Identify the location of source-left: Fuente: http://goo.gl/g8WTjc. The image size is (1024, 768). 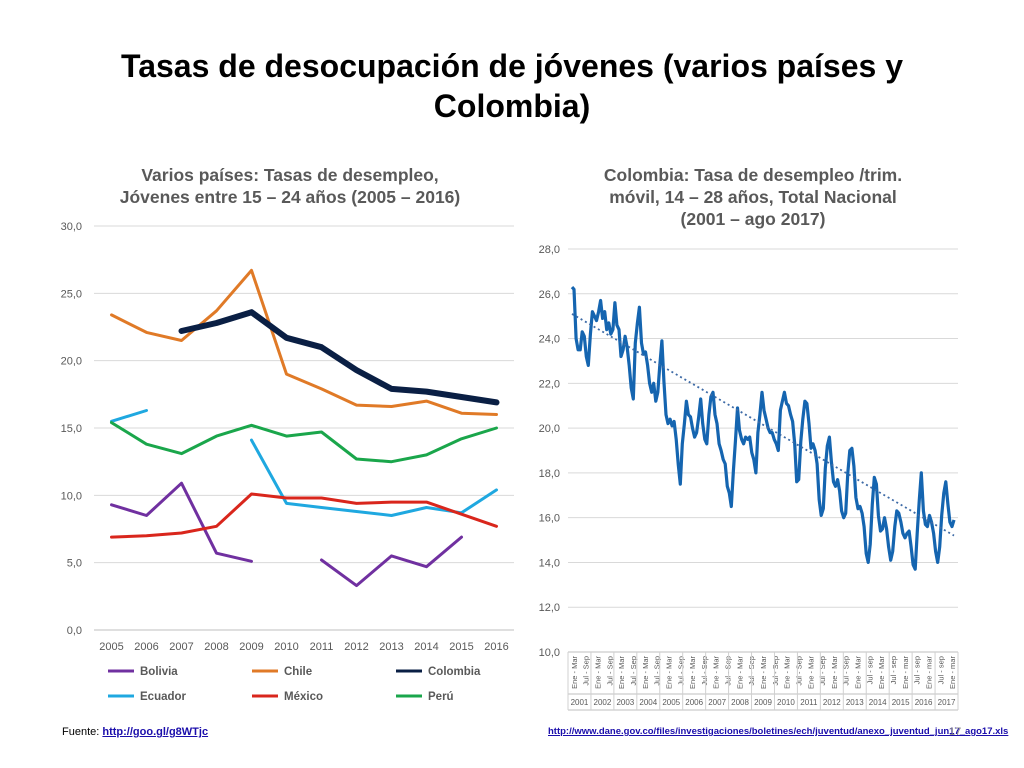
(135, 732).